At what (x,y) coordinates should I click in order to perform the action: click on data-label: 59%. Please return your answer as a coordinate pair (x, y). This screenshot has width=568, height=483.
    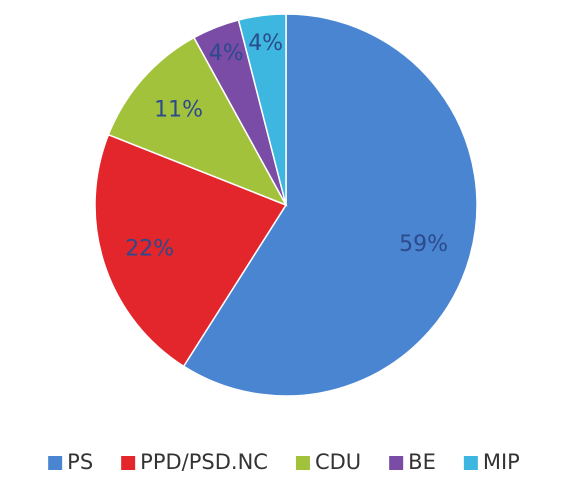
    Looking at the image, I should click on (423, 244).